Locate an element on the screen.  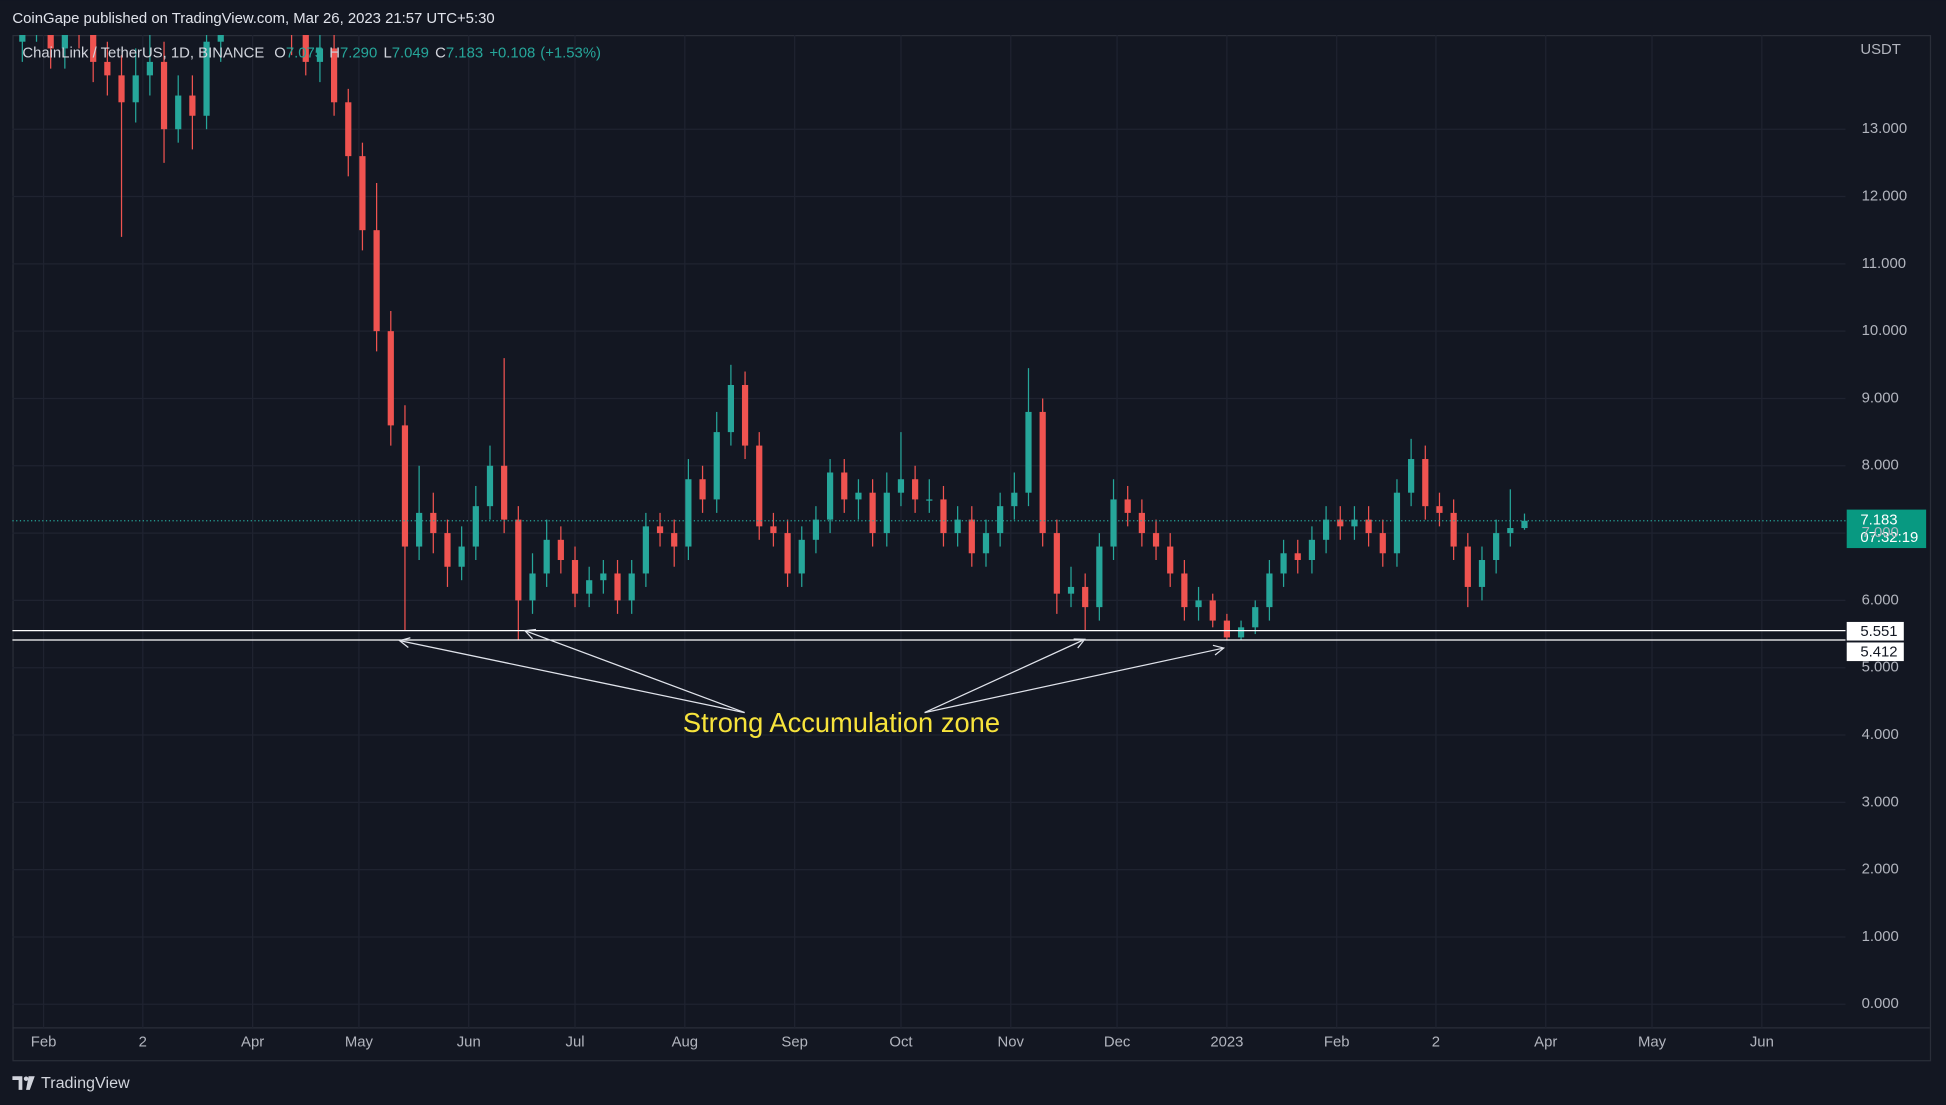
legend-value: 7.183 is located at coordinates (464, 54).